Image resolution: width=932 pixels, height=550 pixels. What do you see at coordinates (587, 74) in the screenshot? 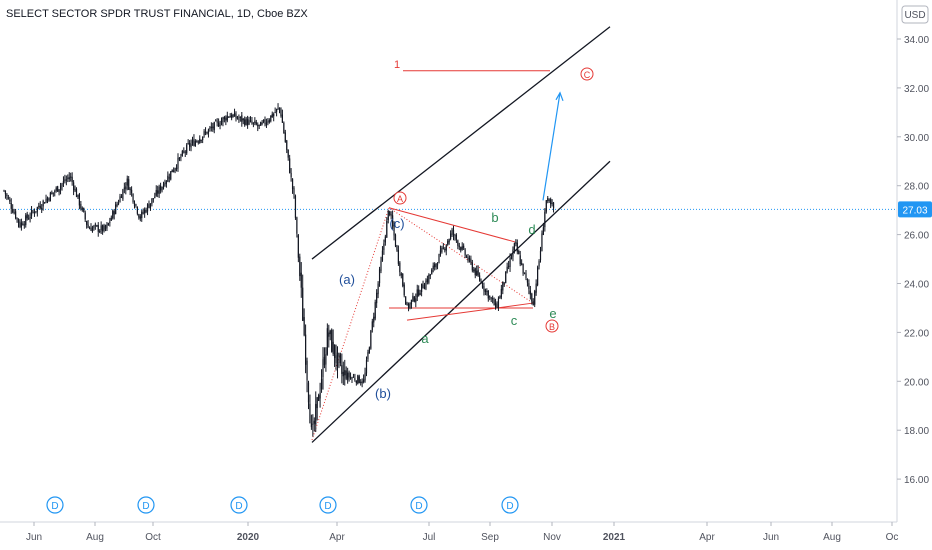
I see `wave-circle-marker` at bounding box center [587, 74].